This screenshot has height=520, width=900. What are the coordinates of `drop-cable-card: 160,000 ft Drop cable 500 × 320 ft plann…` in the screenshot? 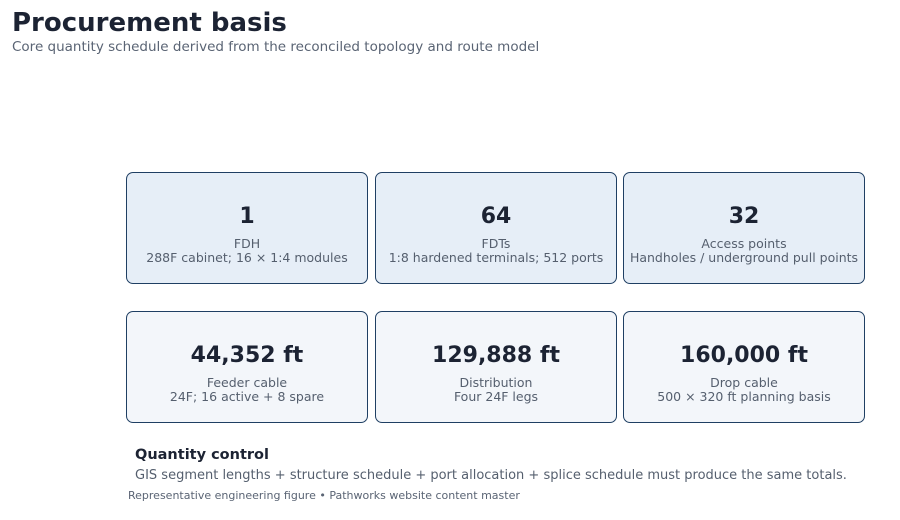 It's located at (744, 367).